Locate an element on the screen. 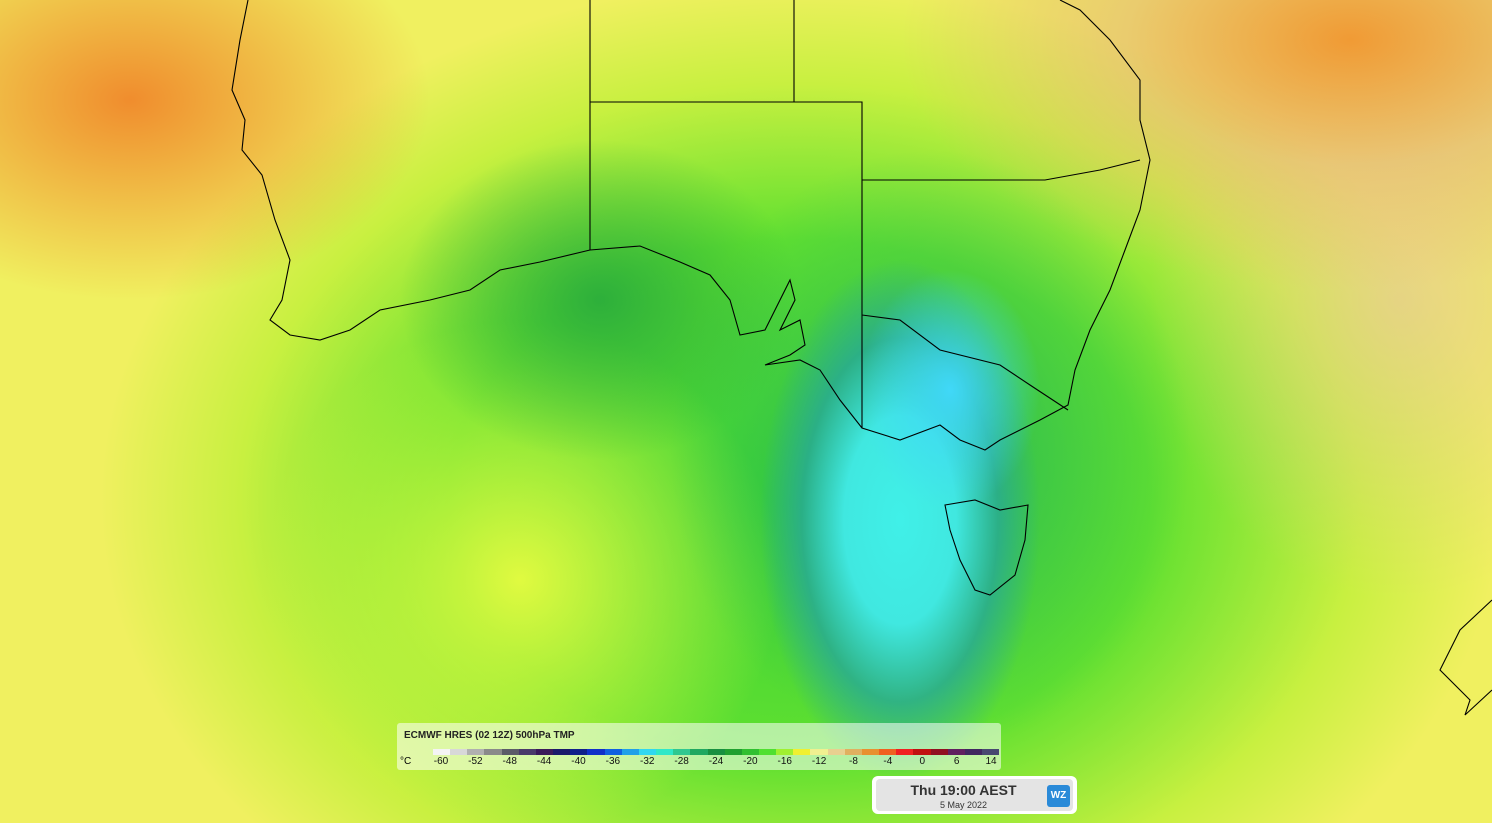 This screenshot has width=1492, height=823. legend-tick-label: 6 is located at coordinates (956, 761).